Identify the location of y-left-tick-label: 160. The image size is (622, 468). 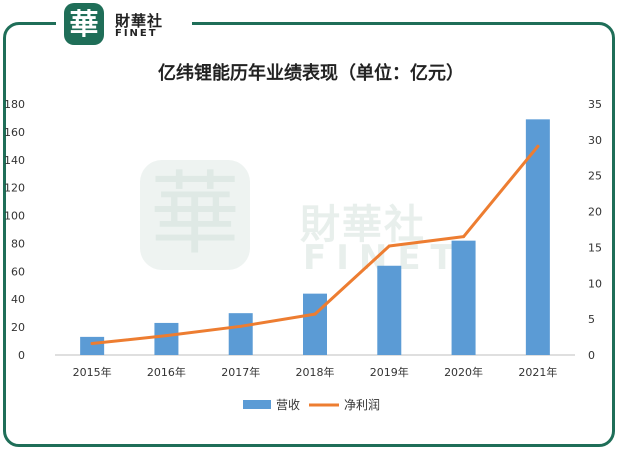
(14, 132).